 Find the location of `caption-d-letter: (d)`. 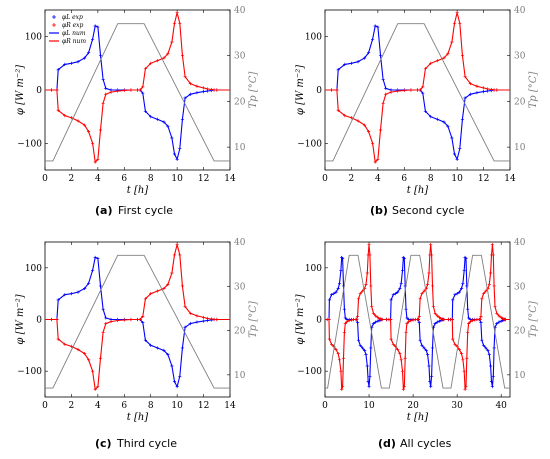

caption-d-letter: (d) is located at coordinates (387, 443).